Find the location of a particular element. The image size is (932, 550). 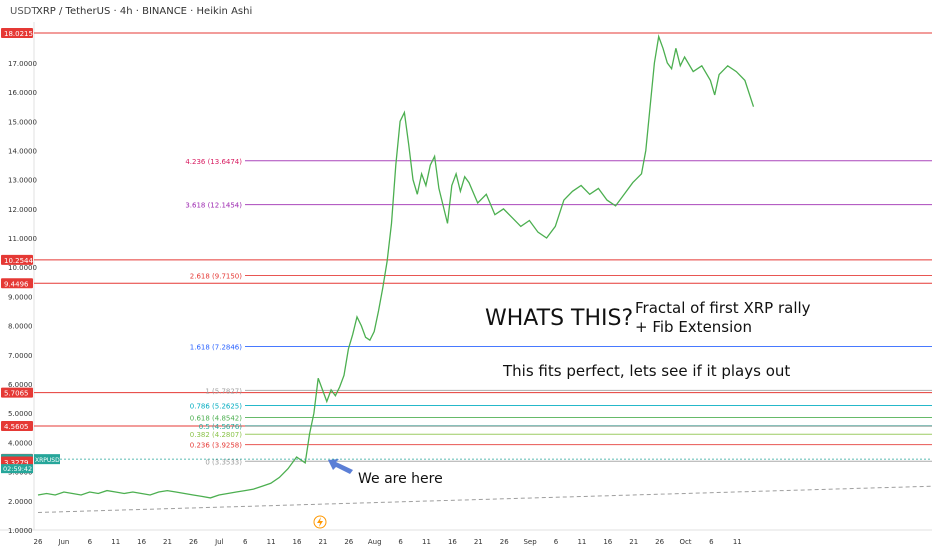

price-tag-label: 4.5605 is located at coordinates (16, 427).